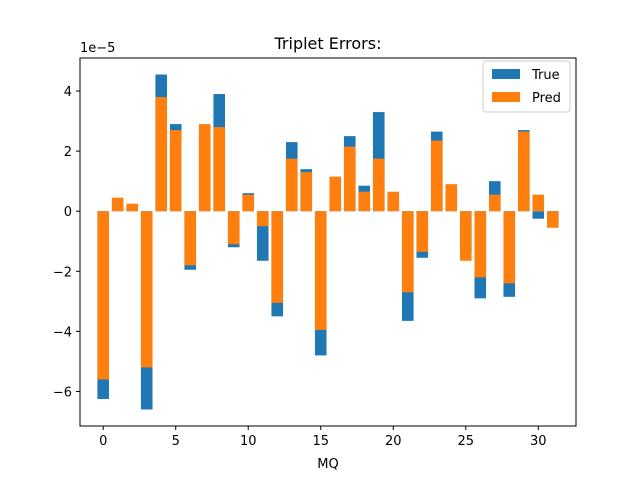 The height and width of the screenshot is (480, 640). I want to click on y-scale-label: 1e−5, so click(97, 48).